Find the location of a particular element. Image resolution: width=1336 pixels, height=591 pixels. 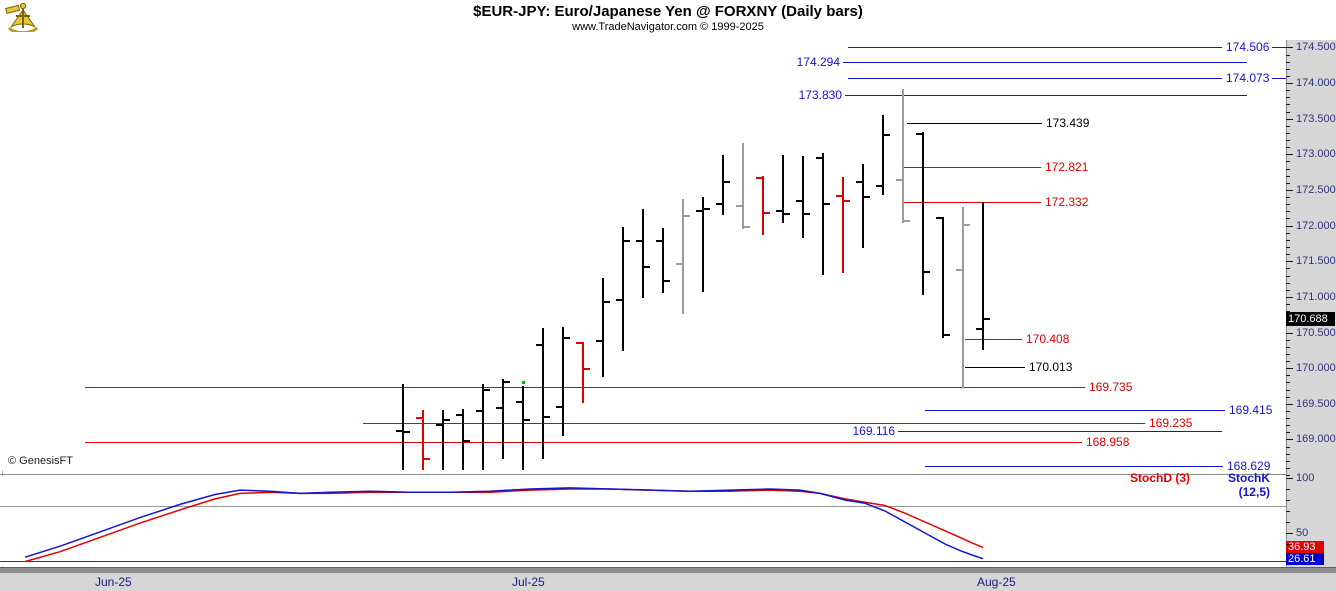

level-axis-connector is located at coordinates (1279, 47).